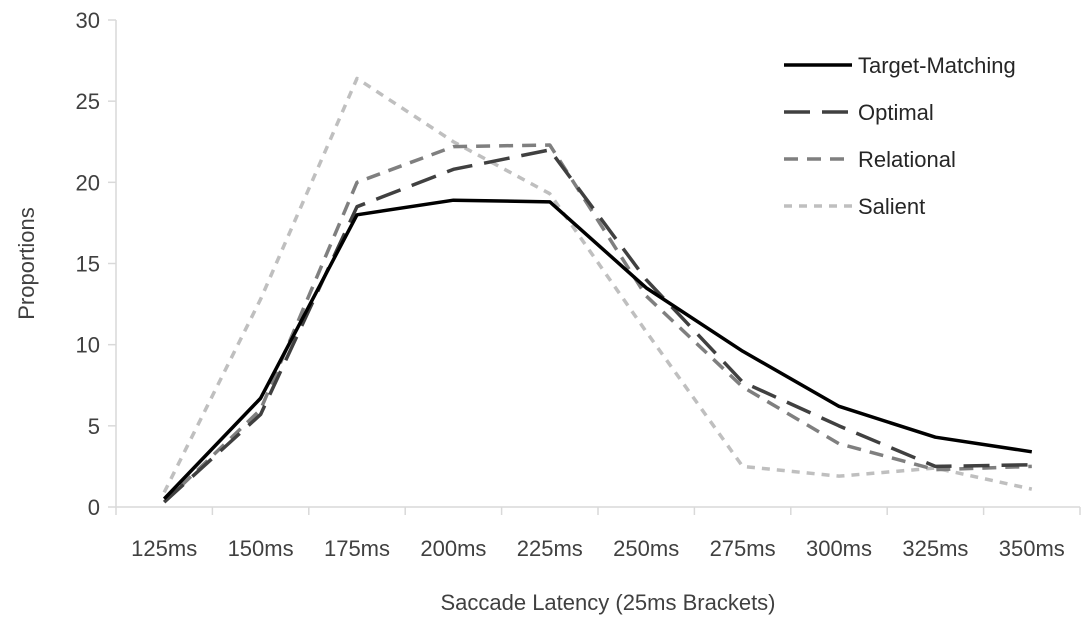  What do you see at coordinates (94, 426) in the screenshot?
I see `y-tick-label: 5` at bounding box center [94, 426].